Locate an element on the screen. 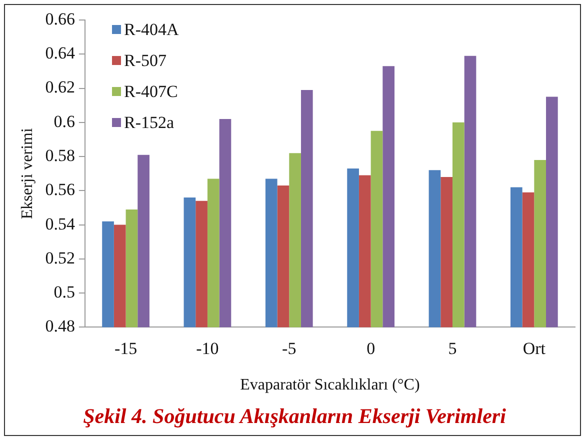  y-tick-label: 0.64 is located at coordinates (60, 53).